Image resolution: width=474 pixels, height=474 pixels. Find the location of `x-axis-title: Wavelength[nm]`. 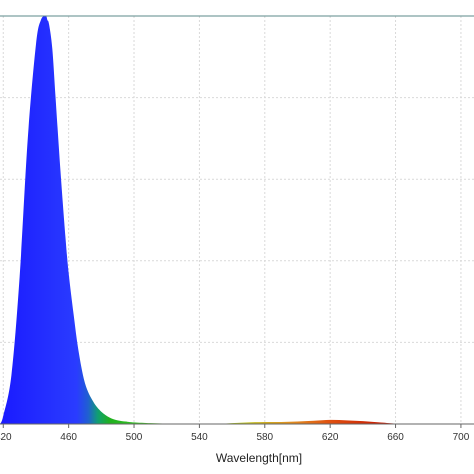

x-axis-title: Wavelength[nm] is located at coordinates (259, 458).